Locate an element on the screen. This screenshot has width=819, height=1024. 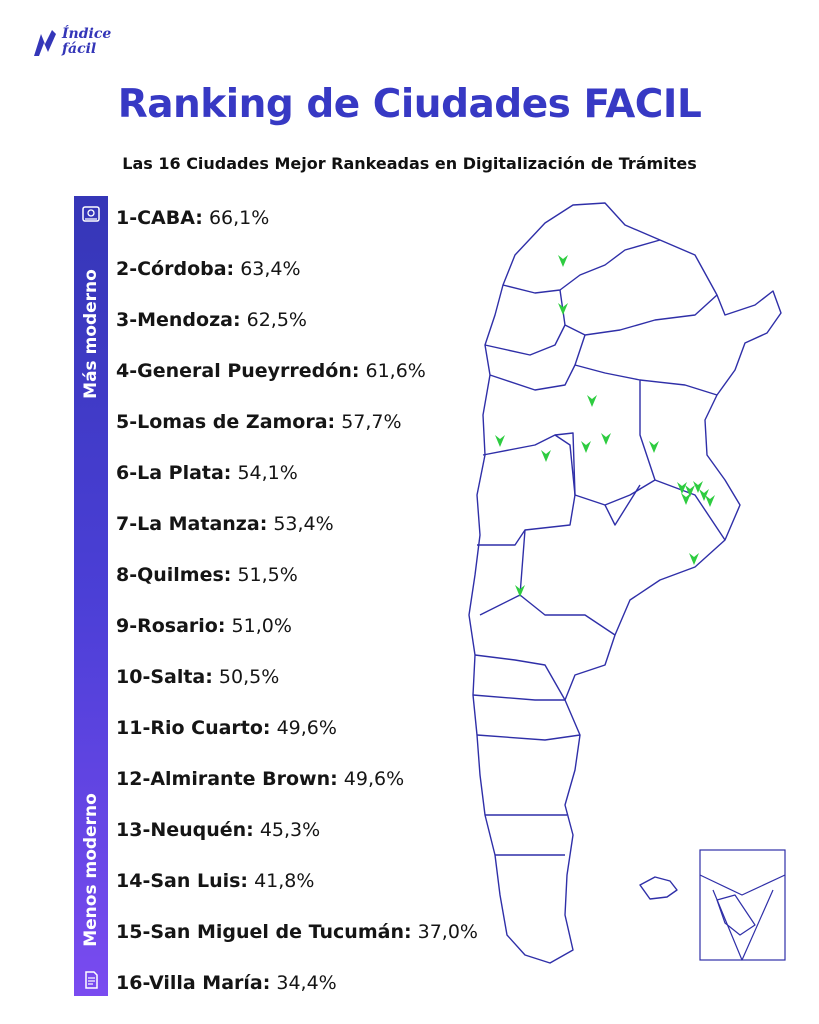
malvinas-islands is located at coordinates (658, 888).